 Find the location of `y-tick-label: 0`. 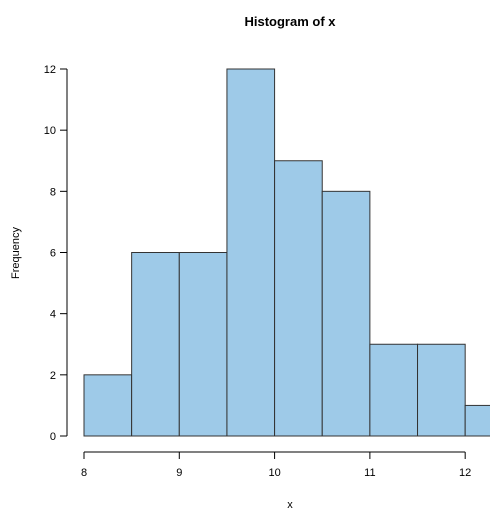

y-tick-label: 0 is located at coordinates (53, 437).